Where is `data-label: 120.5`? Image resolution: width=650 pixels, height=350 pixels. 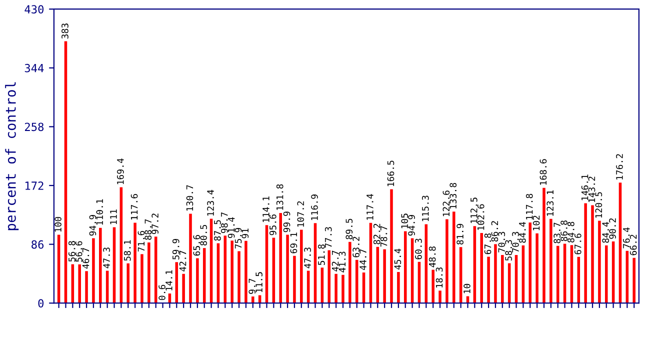
data-label: 120.5 is located at coordinates (598, 205).